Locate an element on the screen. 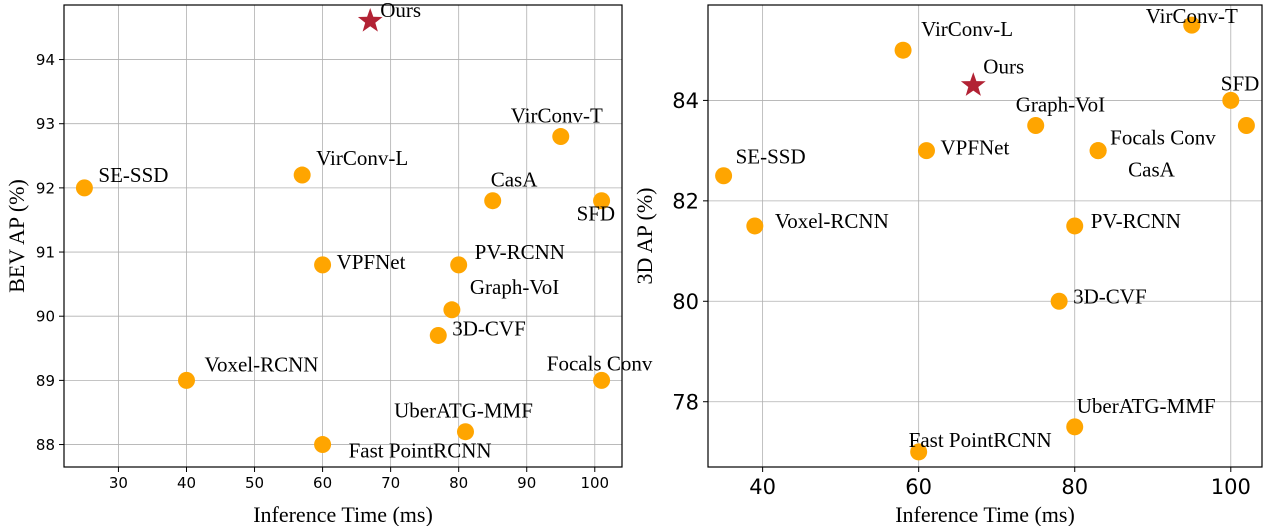  y-axis-label: BEV AP (%) is located at coordinates (16, 236).